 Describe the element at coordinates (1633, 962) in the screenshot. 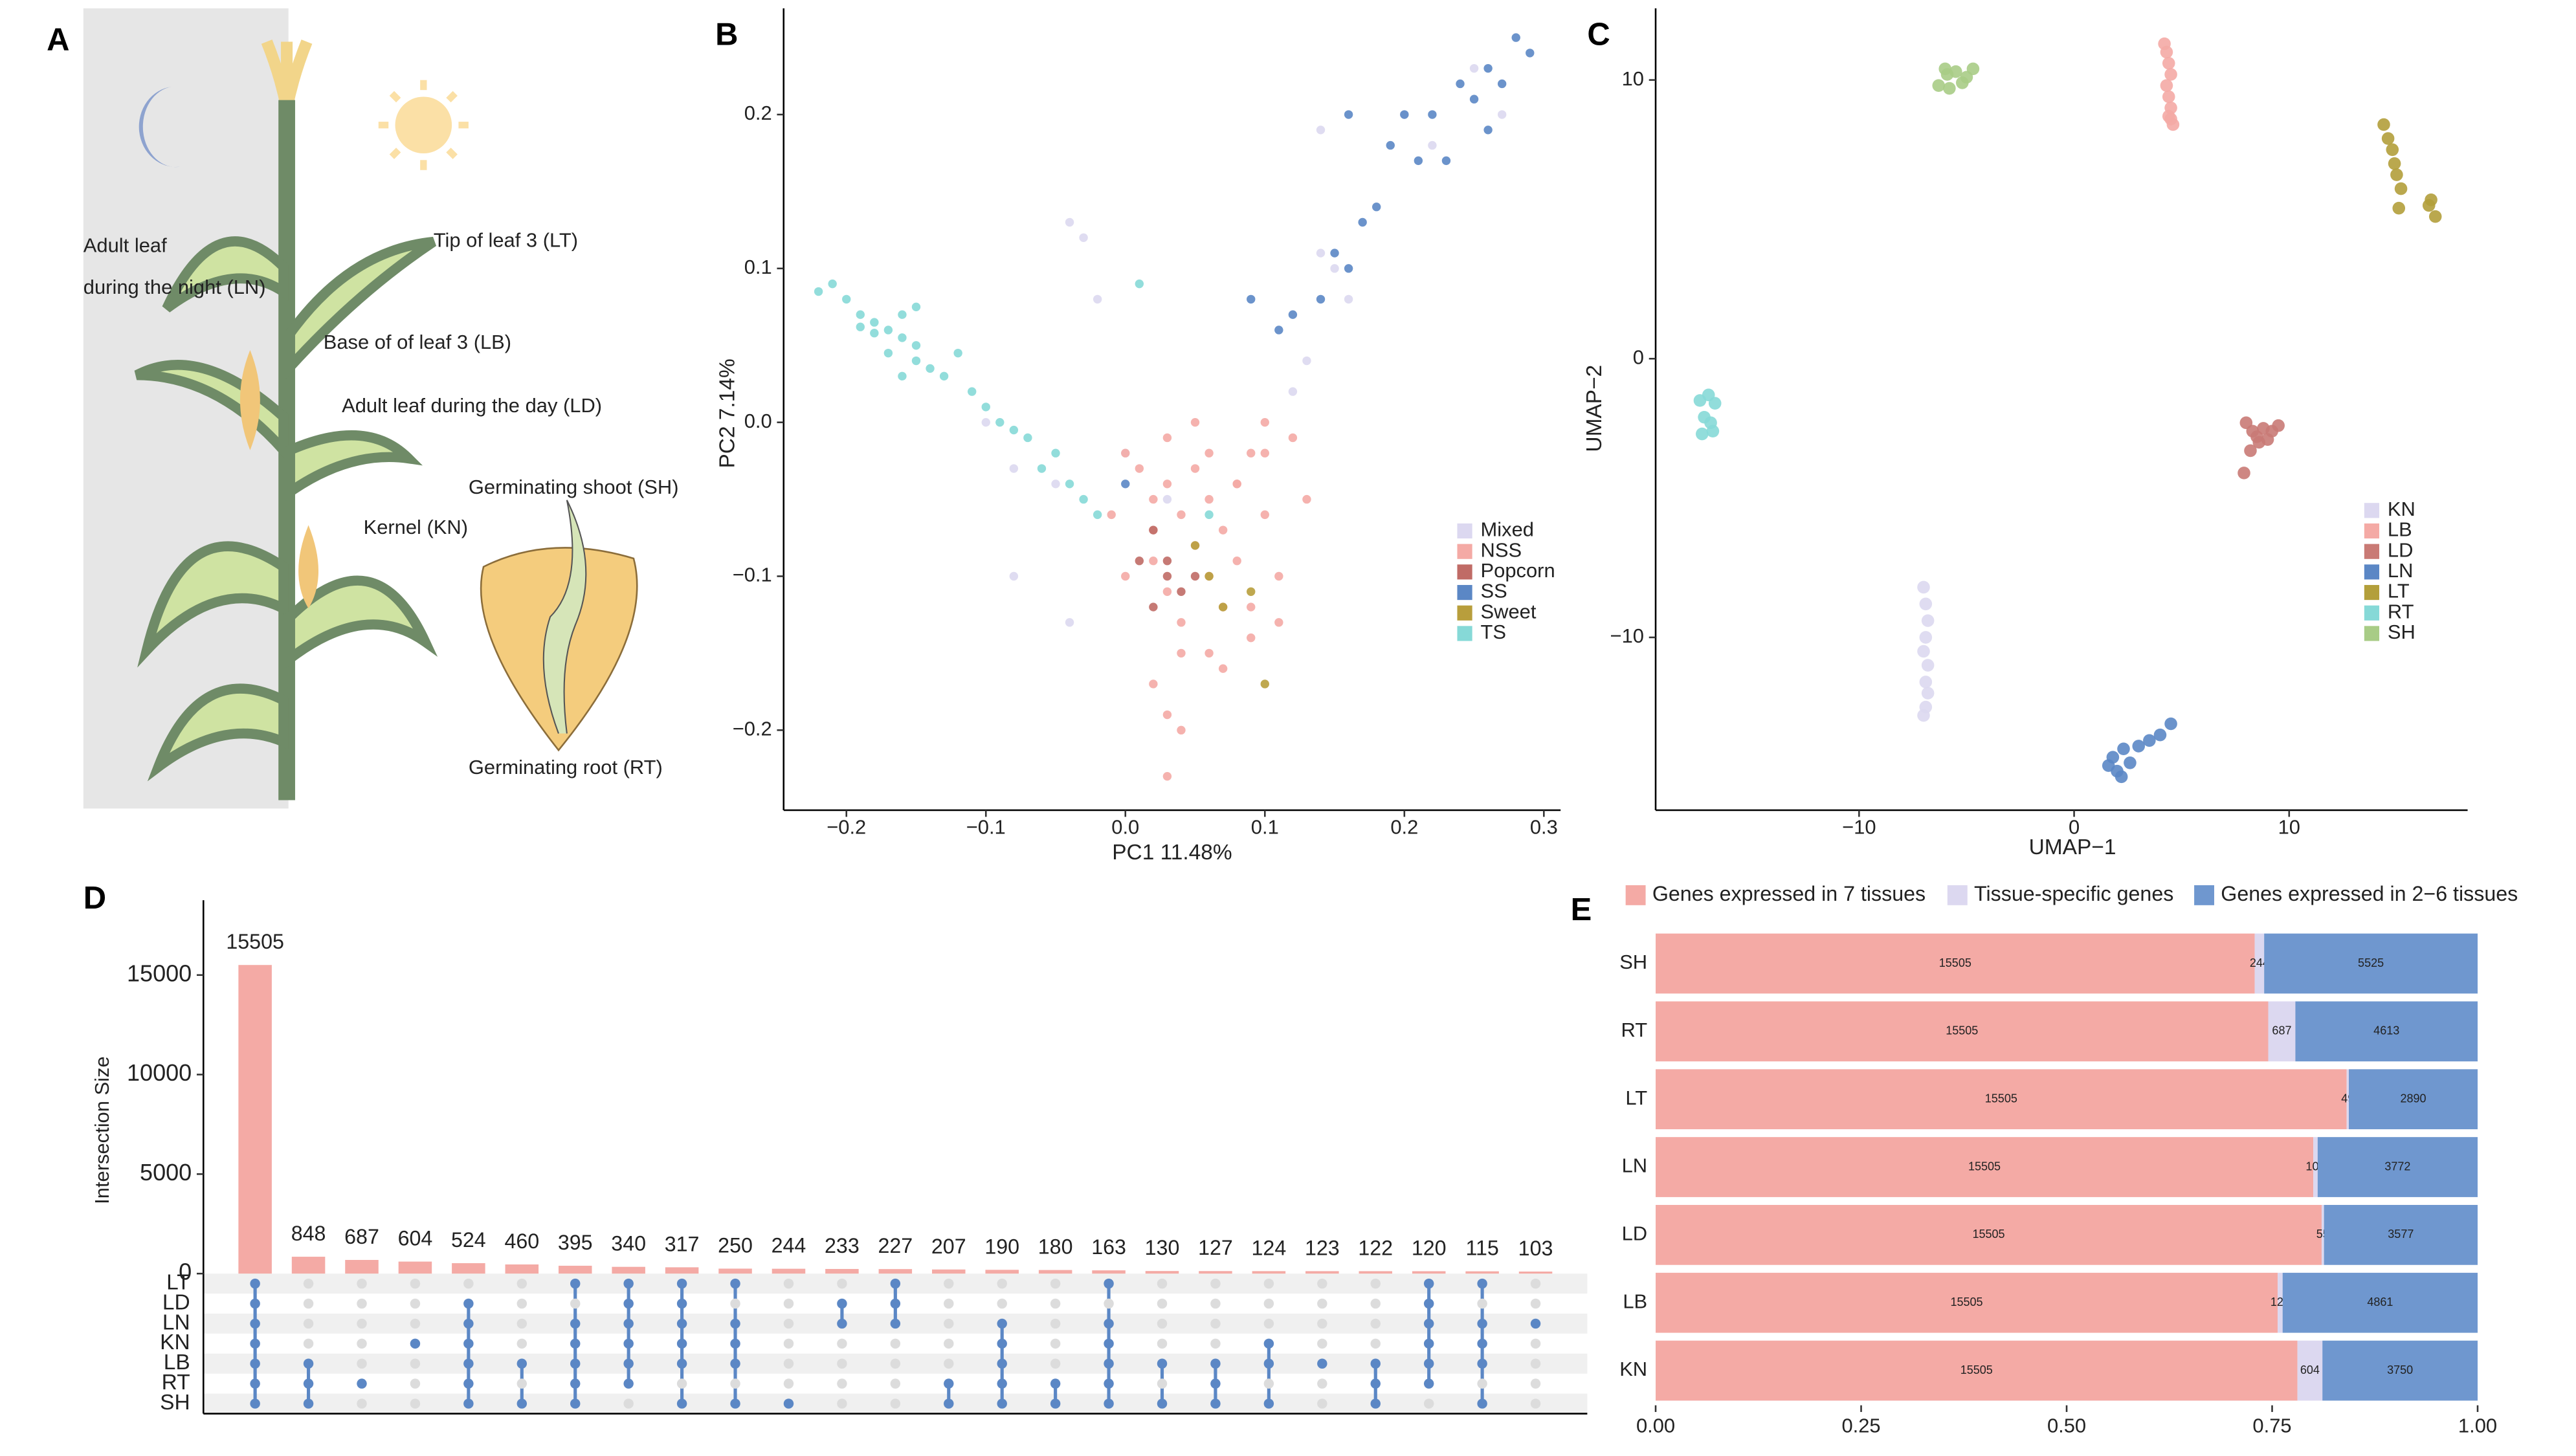

I see `y-tick-label: SH` at that location.